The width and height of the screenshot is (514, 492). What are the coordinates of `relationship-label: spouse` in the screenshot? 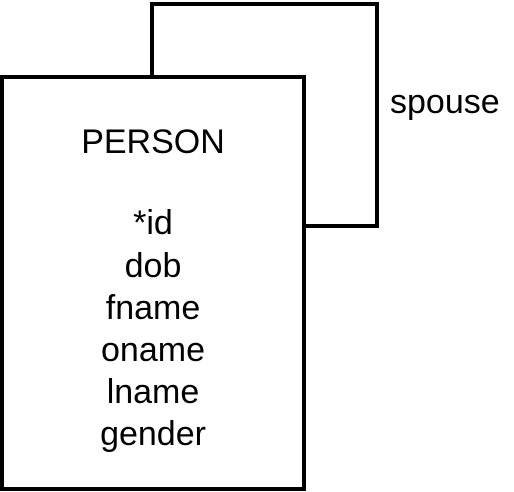 It's located at (445, 102).